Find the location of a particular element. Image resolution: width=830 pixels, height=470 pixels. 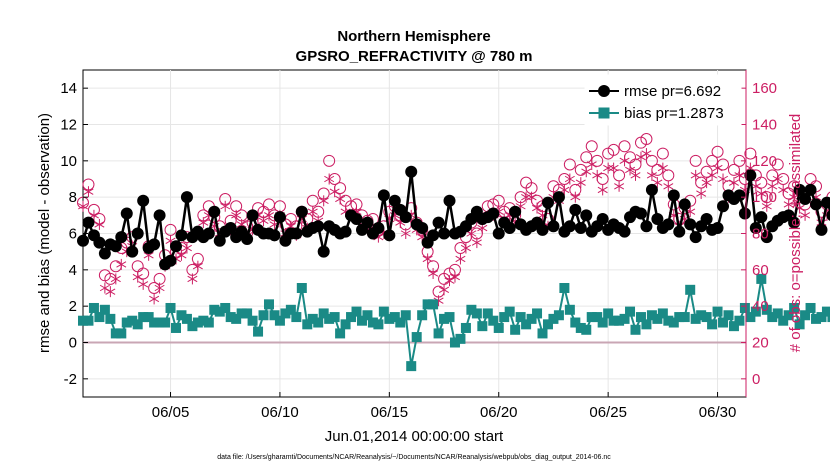

y-tick-label-left: 8 is located at coordinates (73, 197).